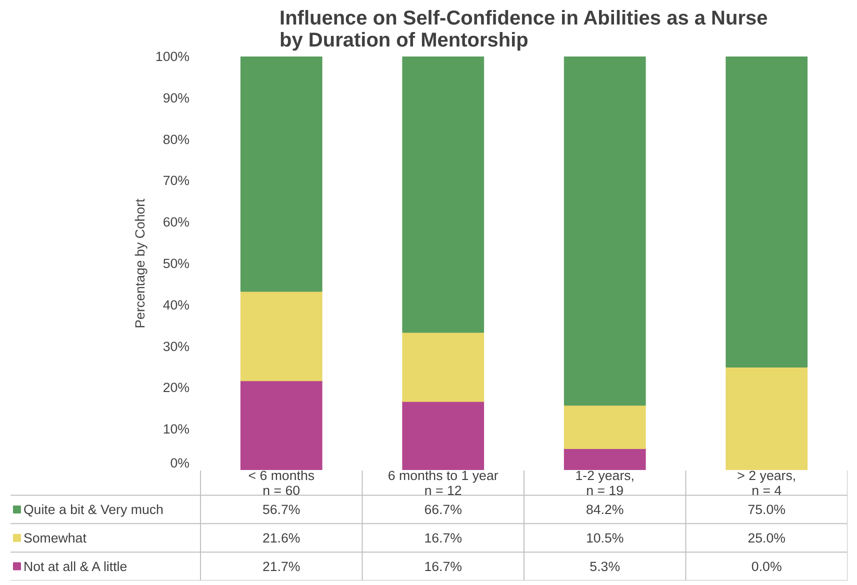 This screenshot has height=585, width=857. I want to click on data-label: 56.7%, so click(281, 509).